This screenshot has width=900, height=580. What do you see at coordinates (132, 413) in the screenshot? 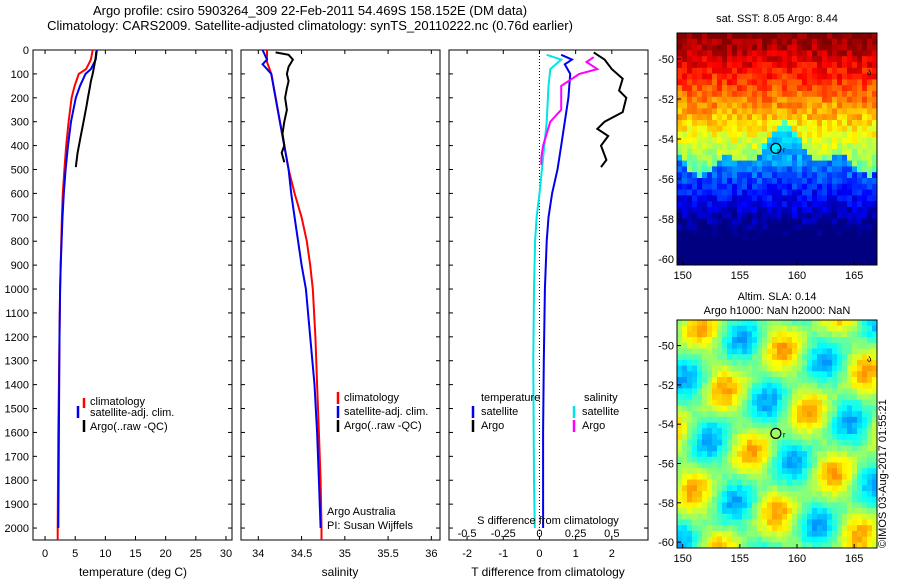
I see `legend-label-satellite: satellite-adj. clim.` at bounding box center [132, 413].